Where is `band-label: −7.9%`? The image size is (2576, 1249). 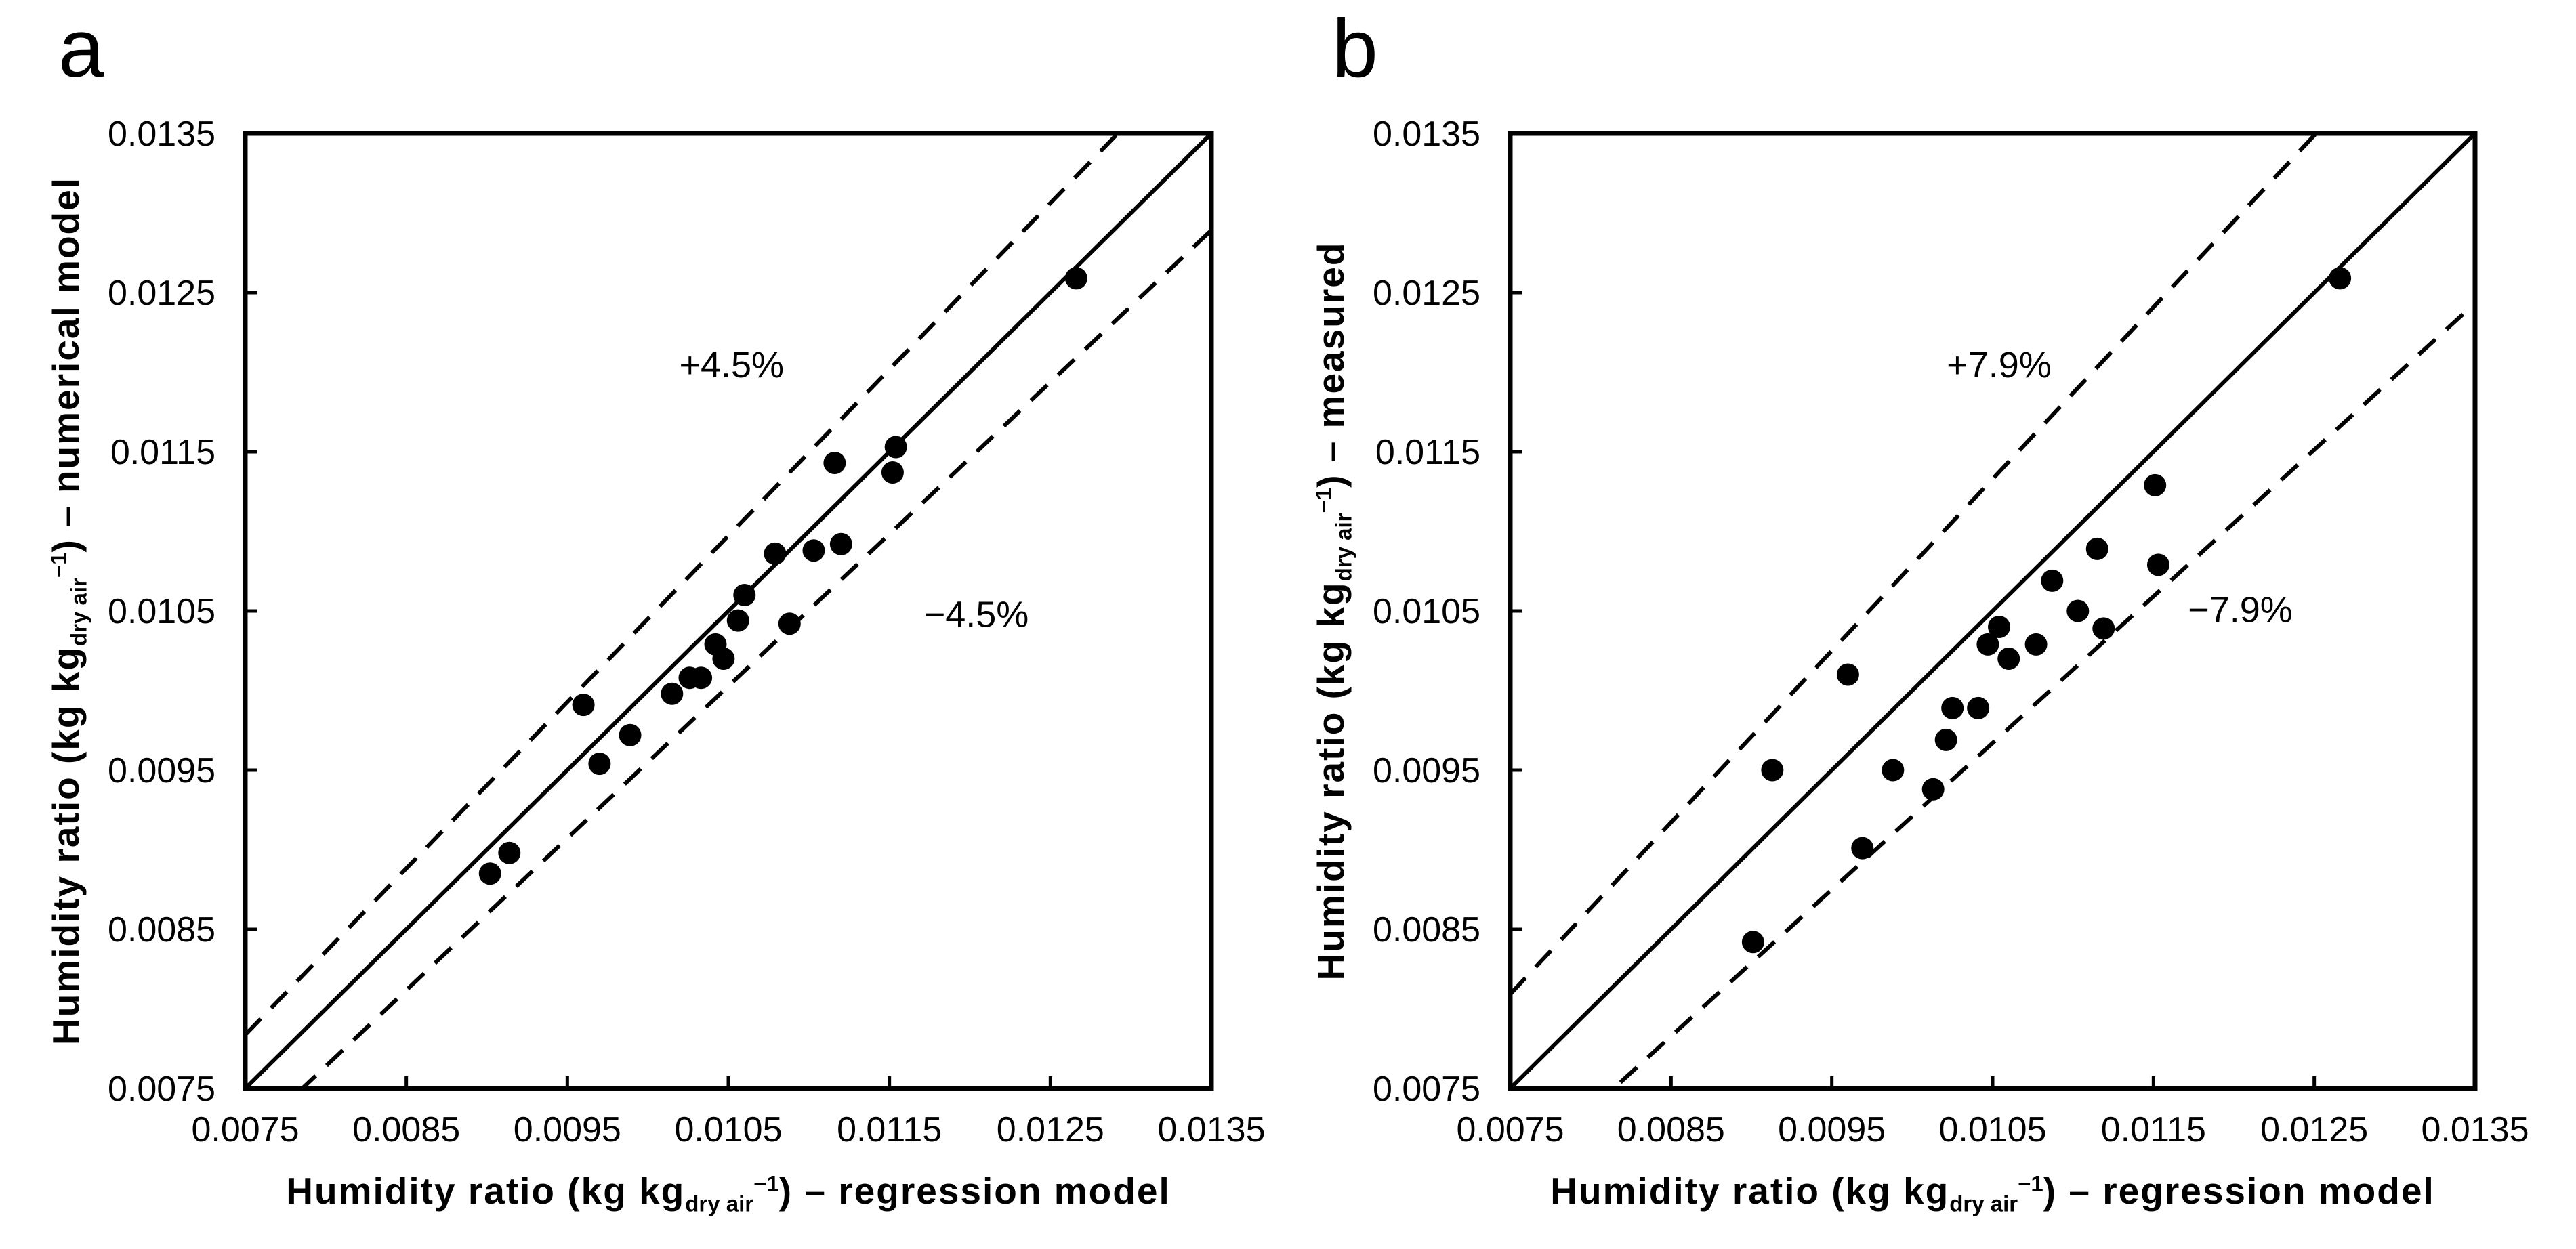
band-label: −7.9% is located at coordinates (2240, 610).